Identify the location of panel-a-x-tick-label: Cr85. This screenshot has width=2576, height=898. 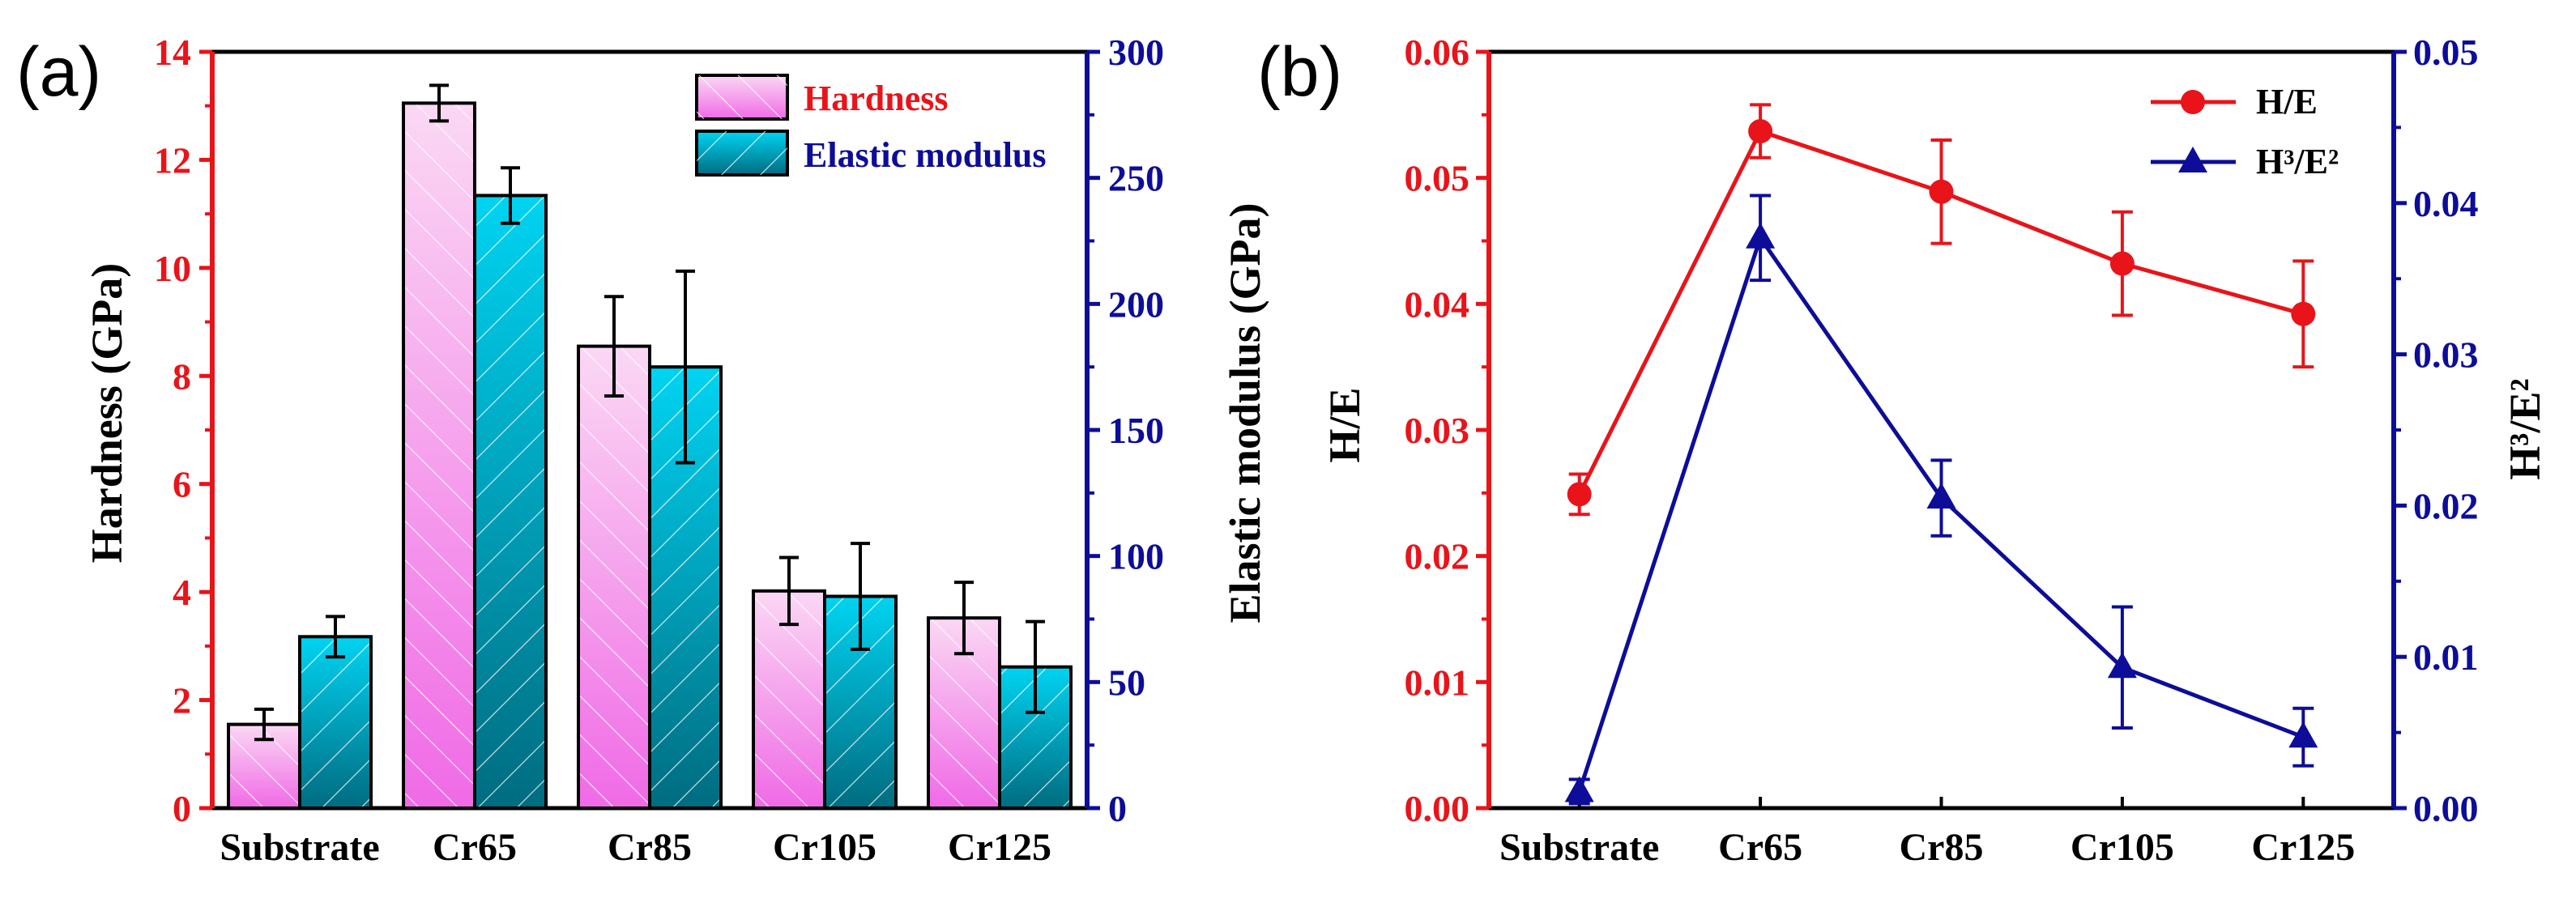
(650, 847).